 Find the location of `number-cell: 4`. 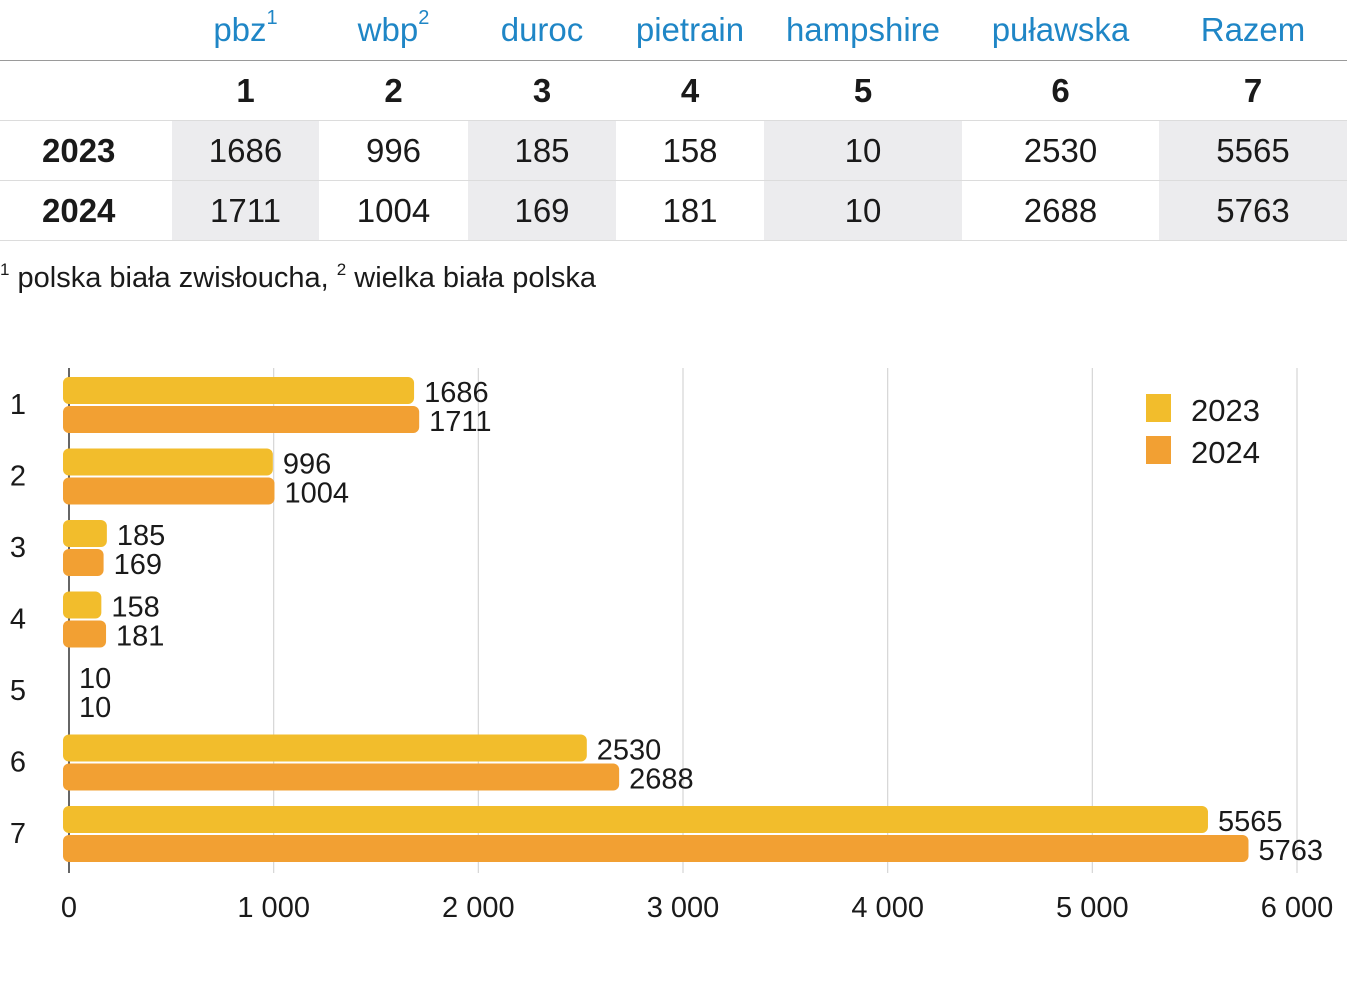

number-cell: 4 is located at coordinates (690, 90).